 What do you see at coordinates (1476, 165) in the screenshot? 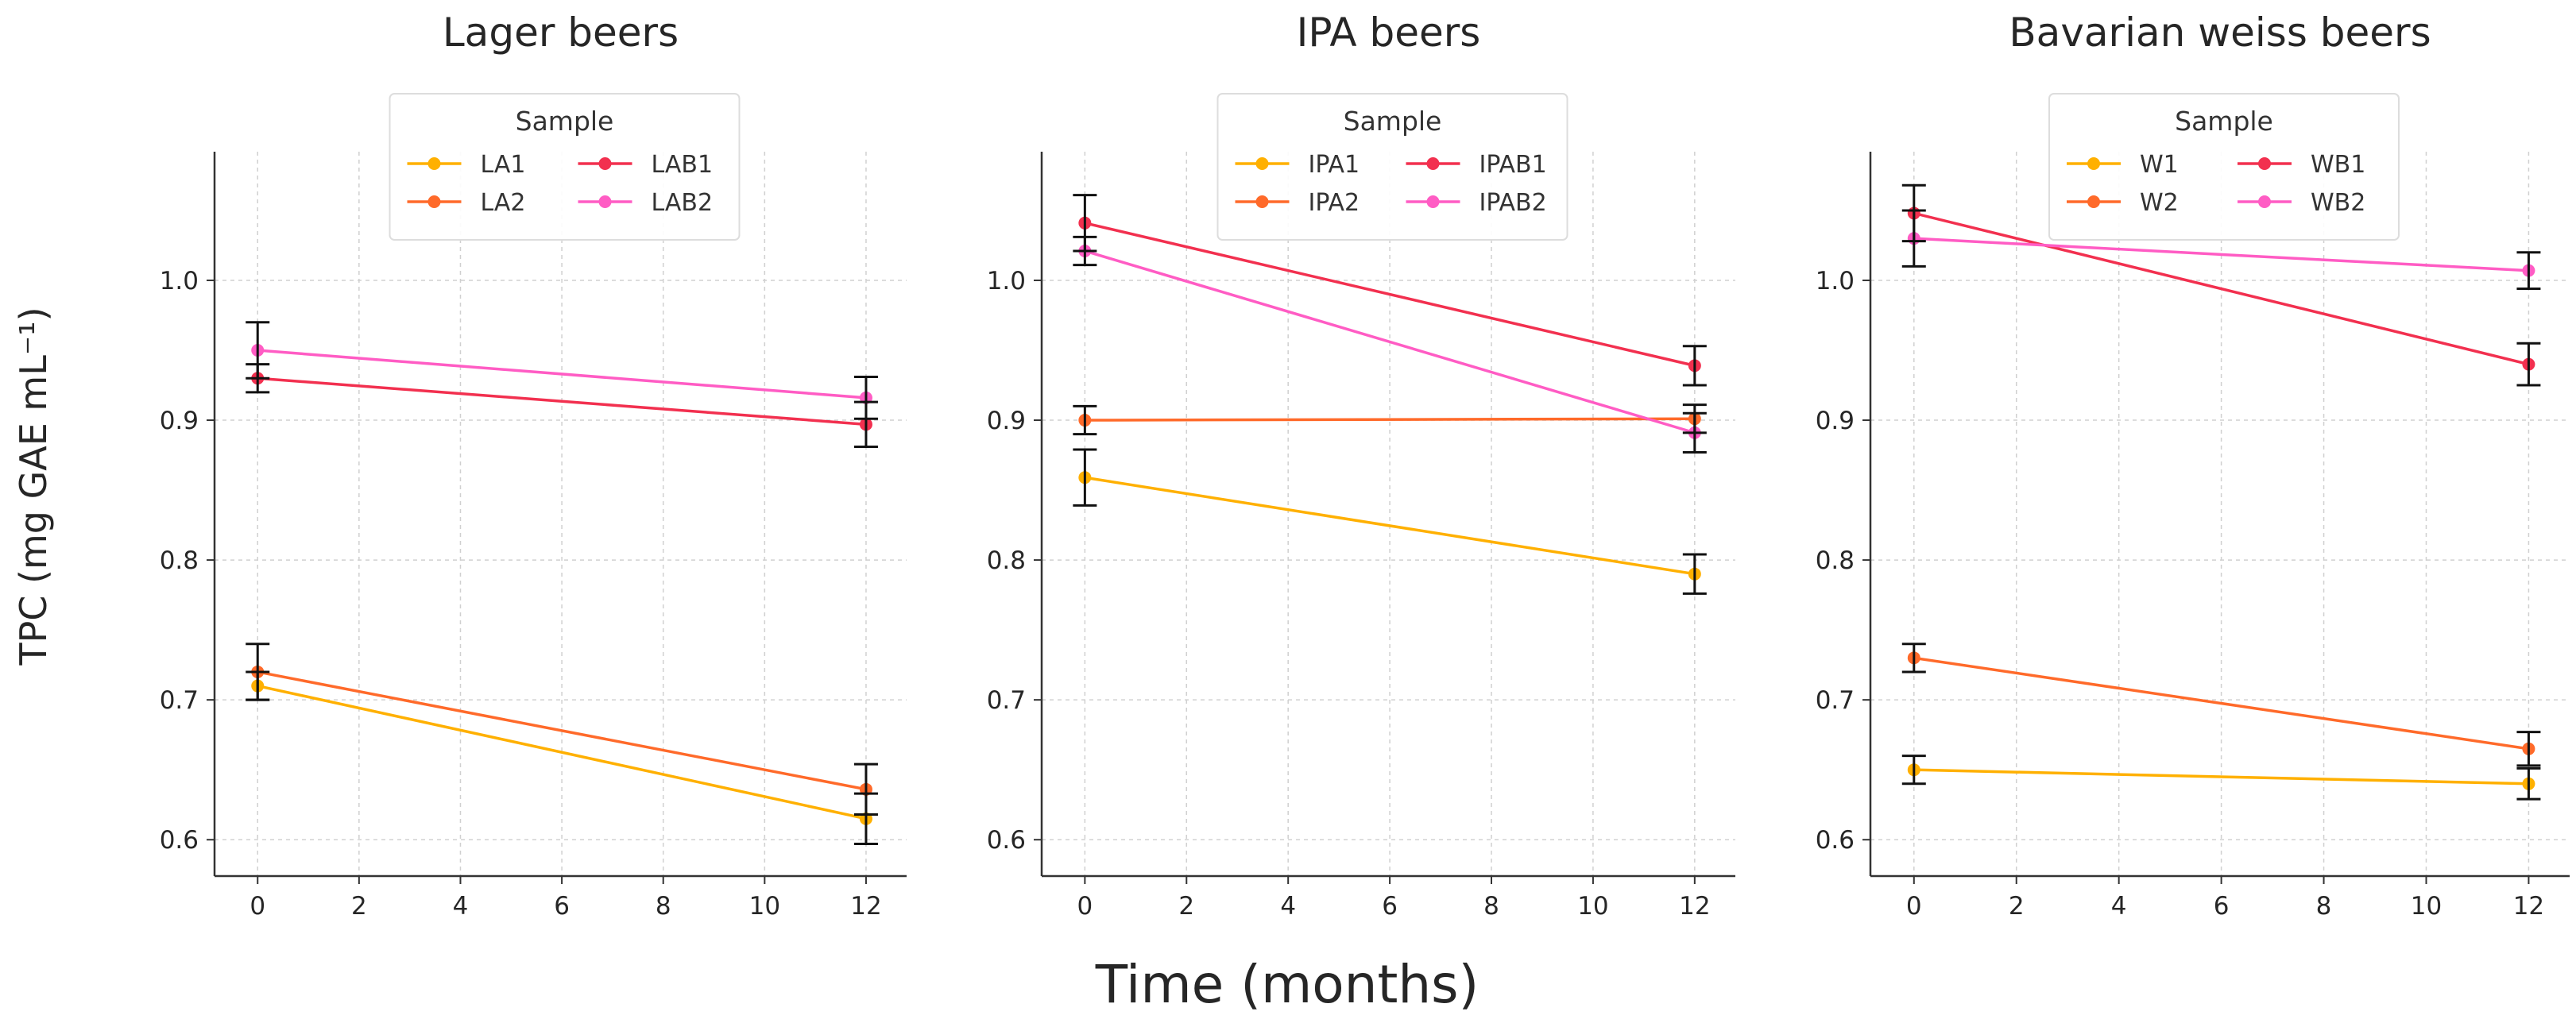
I see `legend-item-IPAB1: IPAB1` at bounding box center [1476, 165].